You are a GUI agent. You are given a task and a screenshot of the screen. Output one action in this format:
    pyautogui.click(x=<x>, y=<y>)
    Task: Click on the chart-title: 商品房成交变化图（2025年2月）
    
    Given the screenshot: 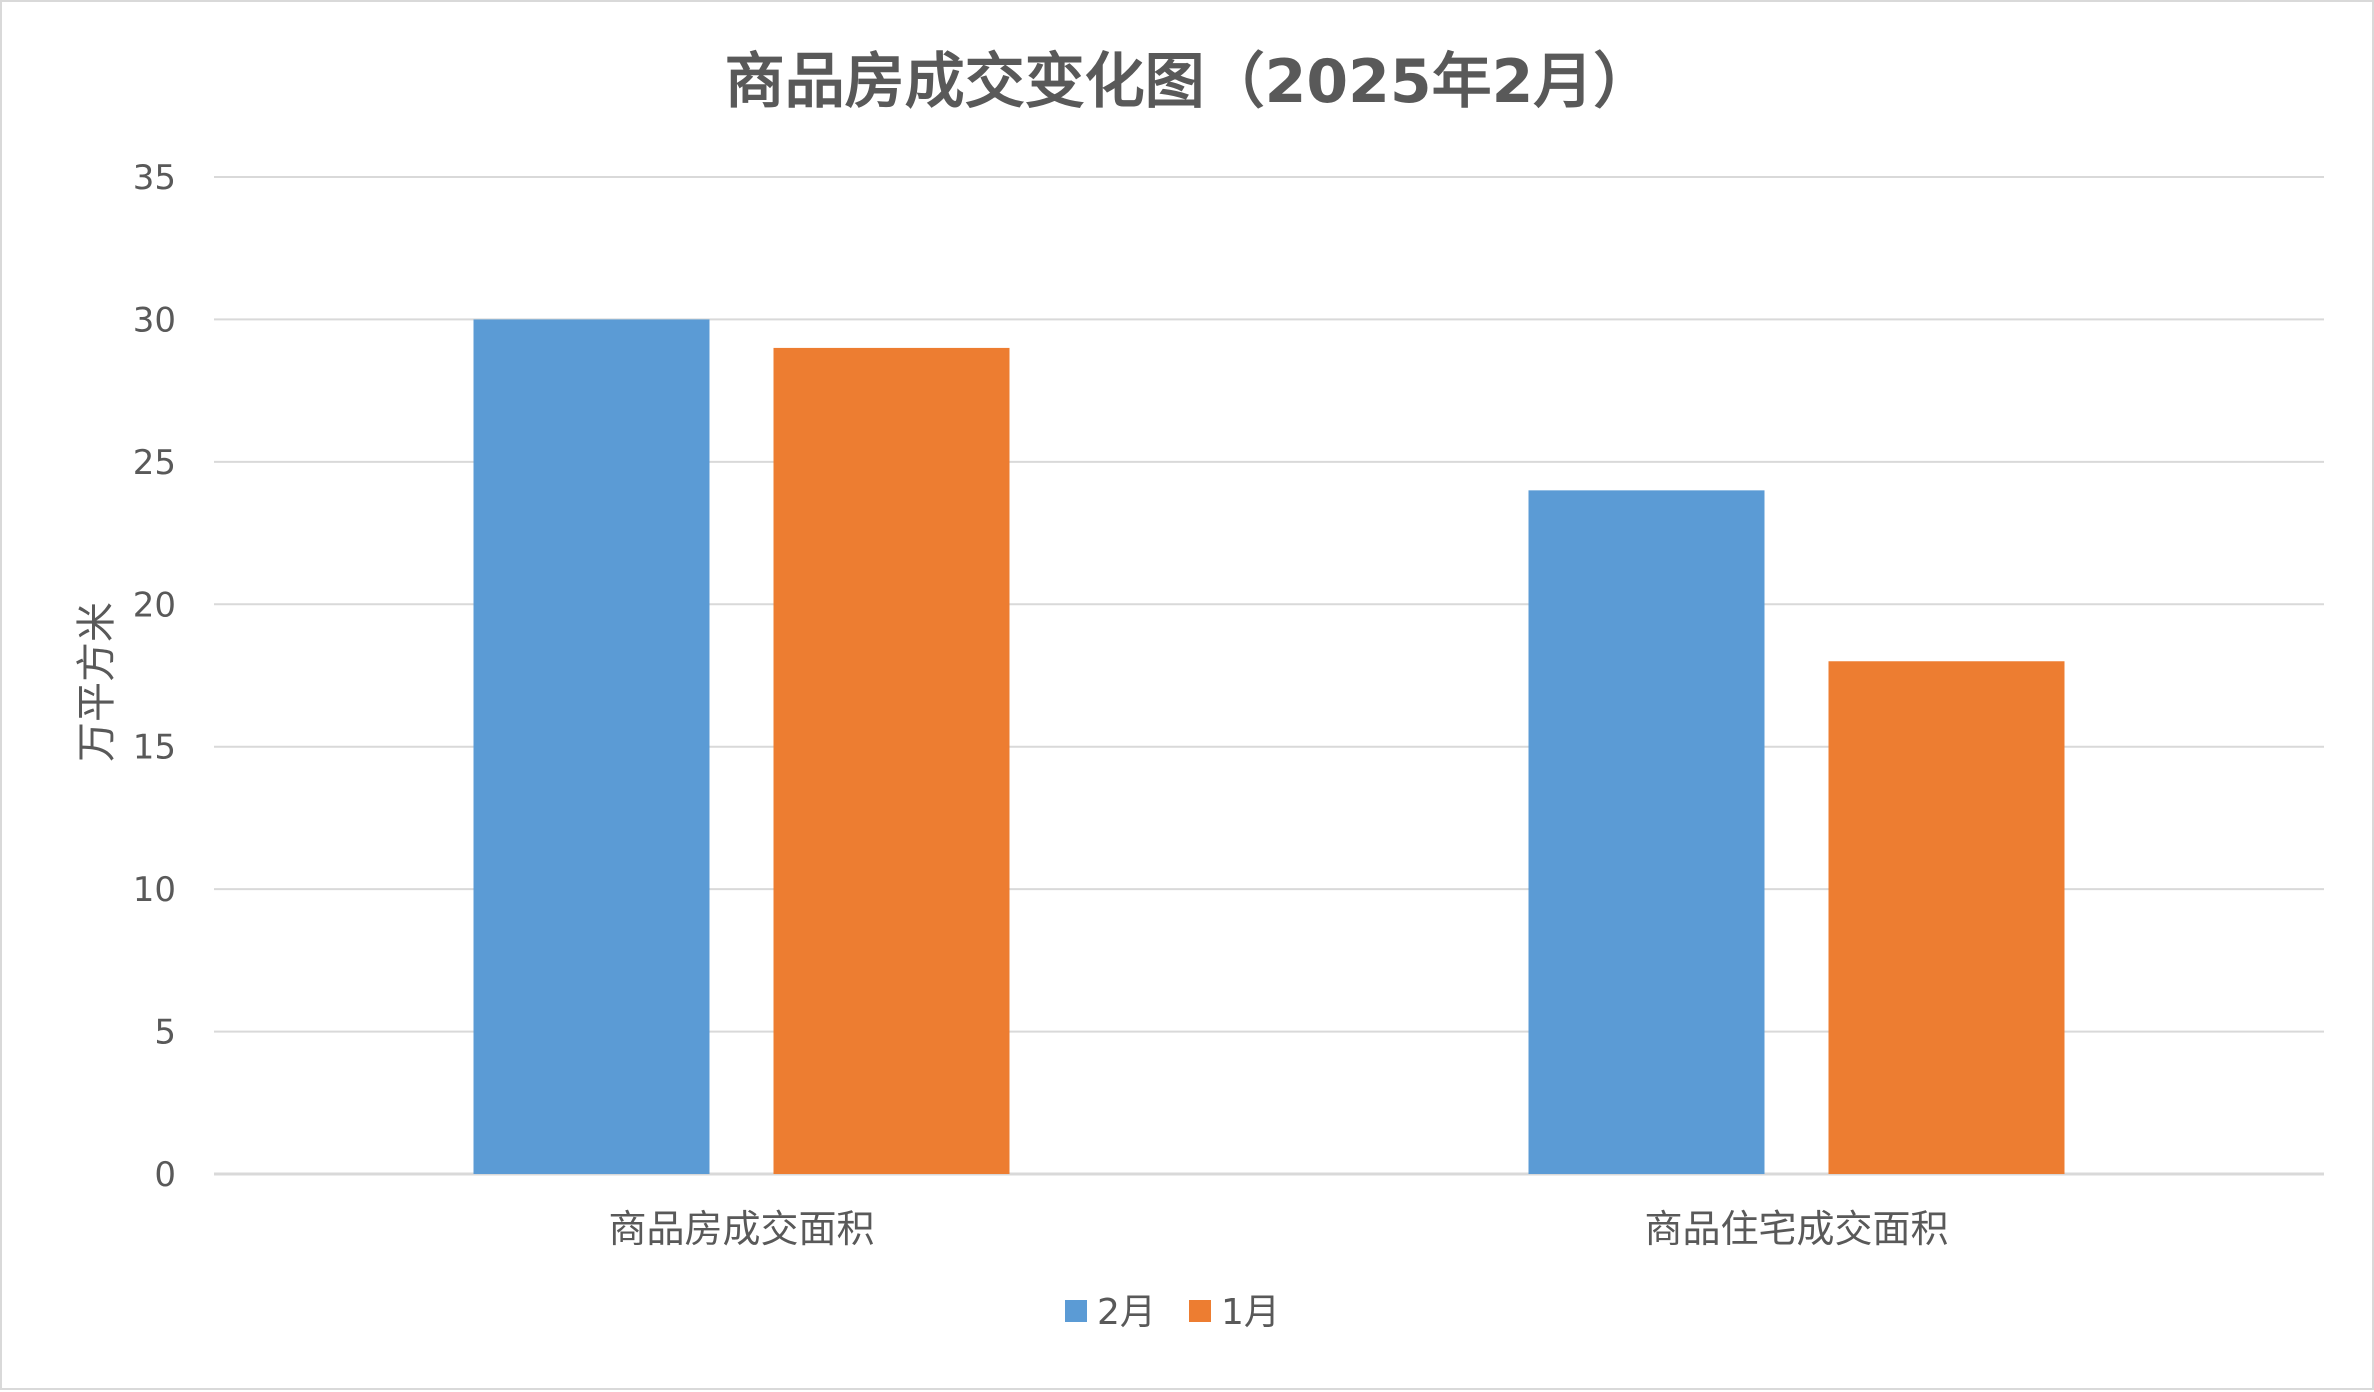 What is the action you would take?
    pyautogui.click(x=1189, y=82)
    